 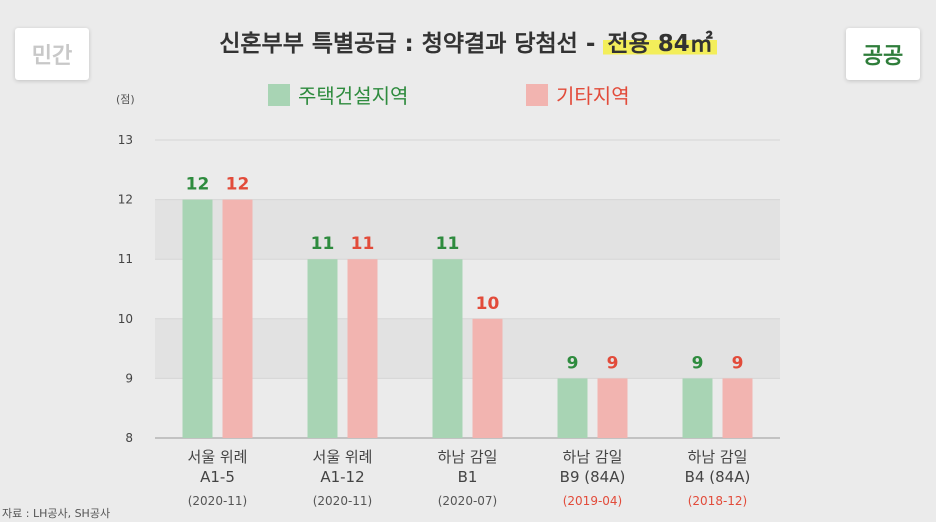 I want to click on private-badge: 민간, so click(x=52, y=54).